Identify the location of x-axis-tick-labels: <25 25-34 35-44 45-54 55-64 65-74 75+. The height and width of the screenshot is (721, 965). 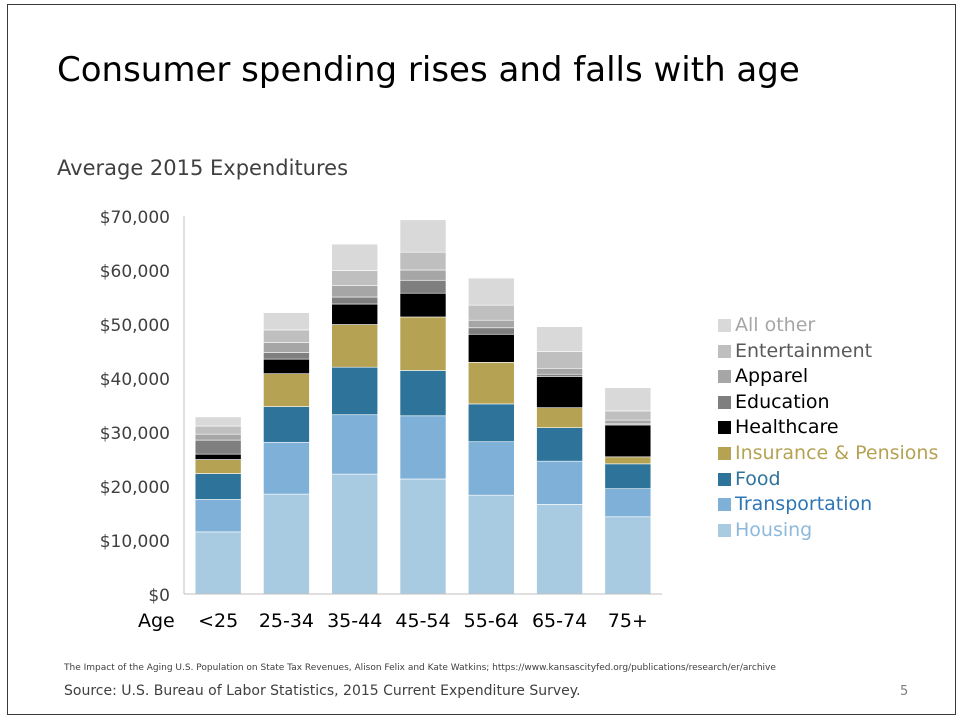
(423, 621).